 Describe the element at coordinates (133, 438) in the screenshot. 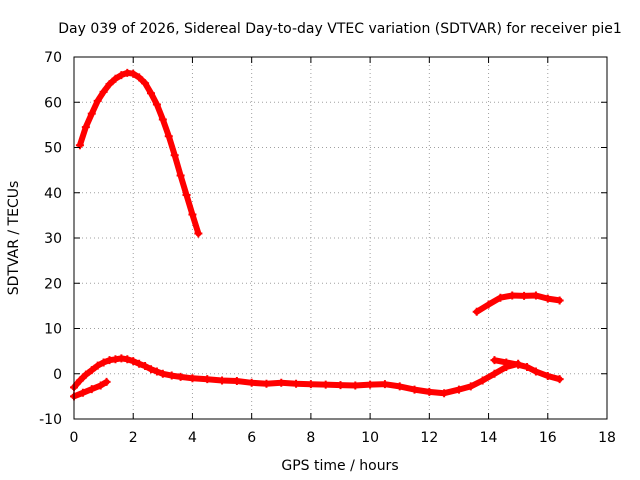

I see `x-tick-label: 2` at that location.